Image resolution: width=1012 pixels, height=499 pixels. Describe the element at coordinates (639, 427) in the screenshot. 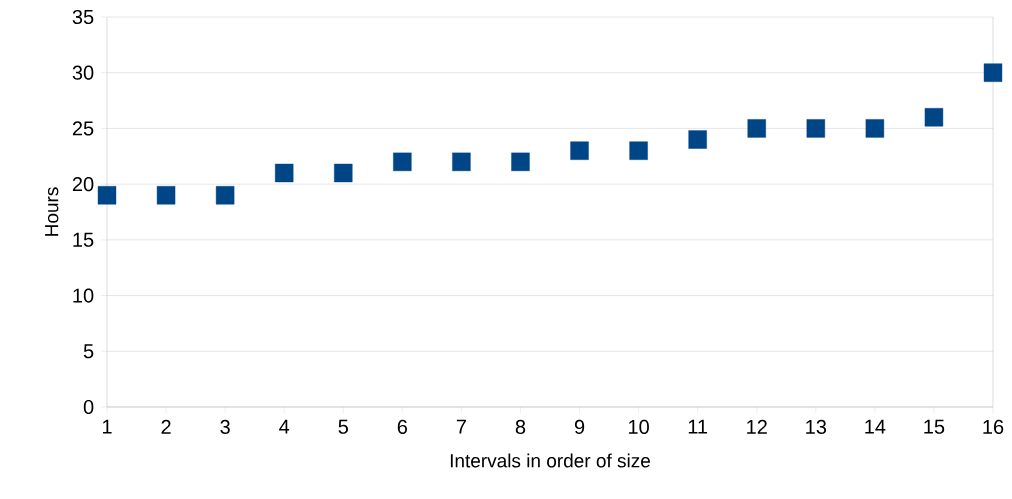

I see `x-tick-label: 10` at that location.